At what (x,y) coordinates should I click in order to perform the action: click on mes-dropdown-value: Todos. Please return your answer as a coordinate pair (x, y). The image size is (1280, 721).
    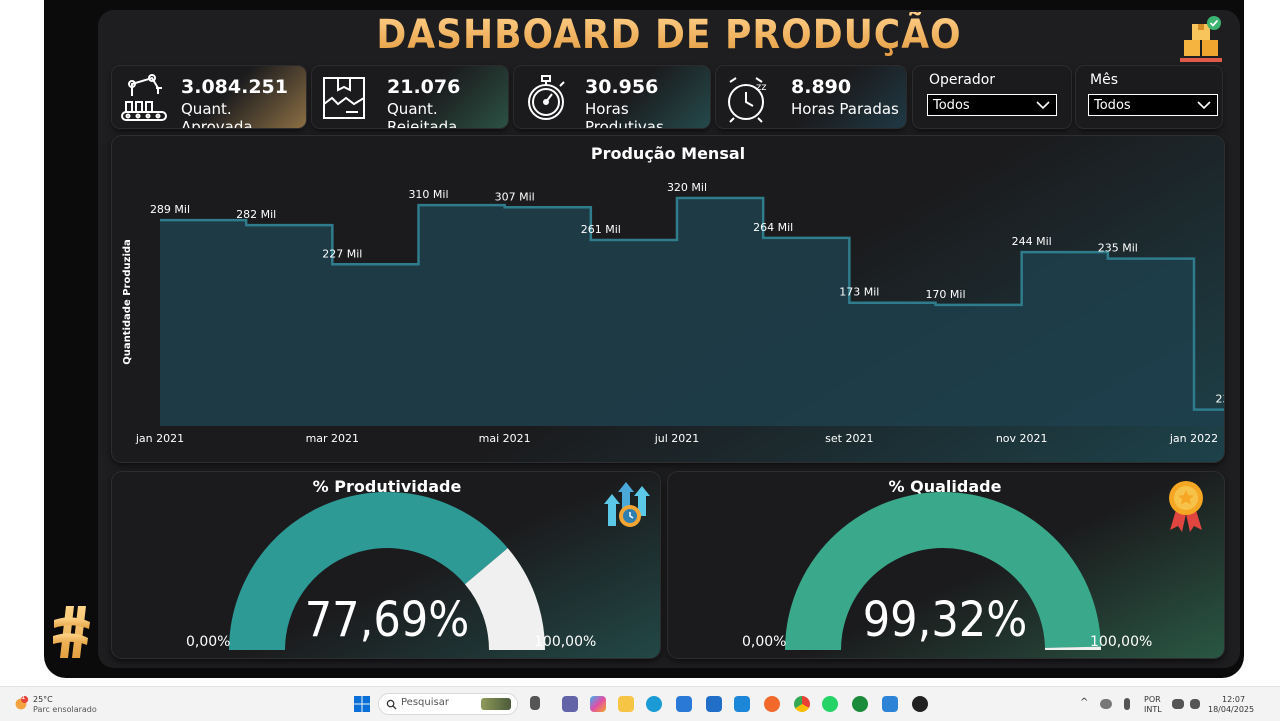
    Looking at the image, I should click on (1112, 105).